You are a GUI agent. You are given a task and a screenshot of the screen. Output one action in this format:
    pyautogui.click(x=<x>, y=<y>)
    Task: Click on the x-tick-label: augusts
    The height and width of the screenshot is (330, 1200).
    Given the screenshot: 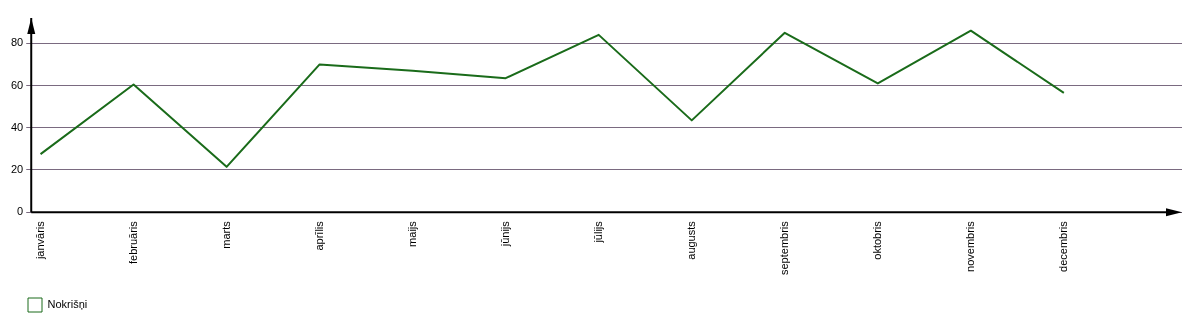 What is the action you would take?
    pyautogui.click(x=690, y=240)
    